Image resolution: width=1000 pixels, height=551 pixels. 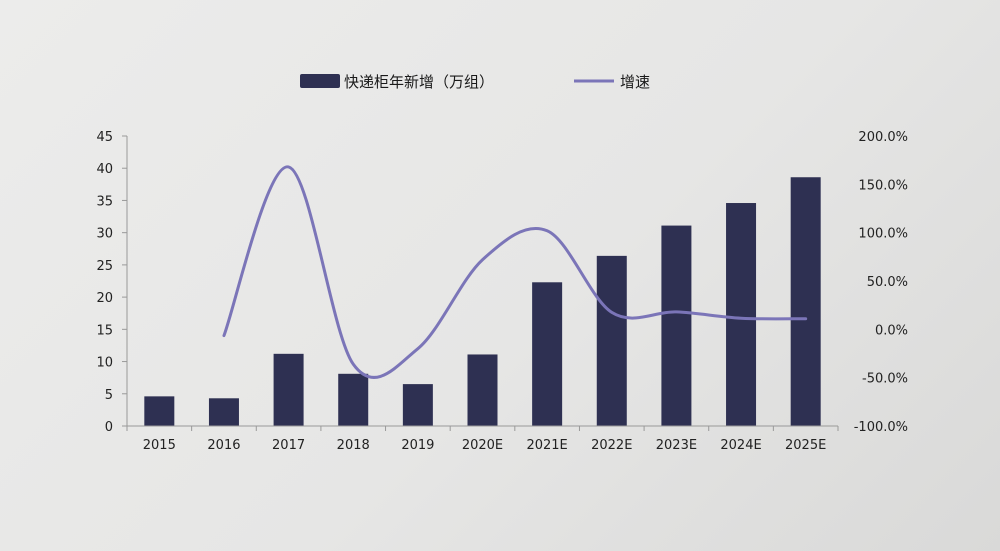 What do you see at coordinates (104, 137) in the screenshot?
I see `left-tick-label: 45` at bounding box center [104, 137].